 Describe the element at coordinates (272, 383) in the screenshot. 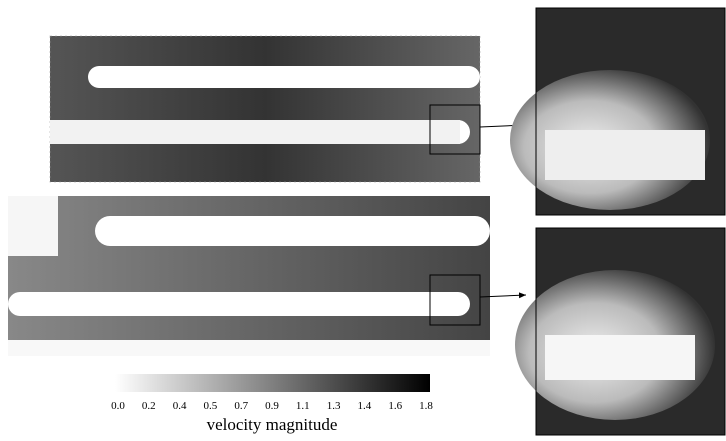

I see `colorbar` at that location.